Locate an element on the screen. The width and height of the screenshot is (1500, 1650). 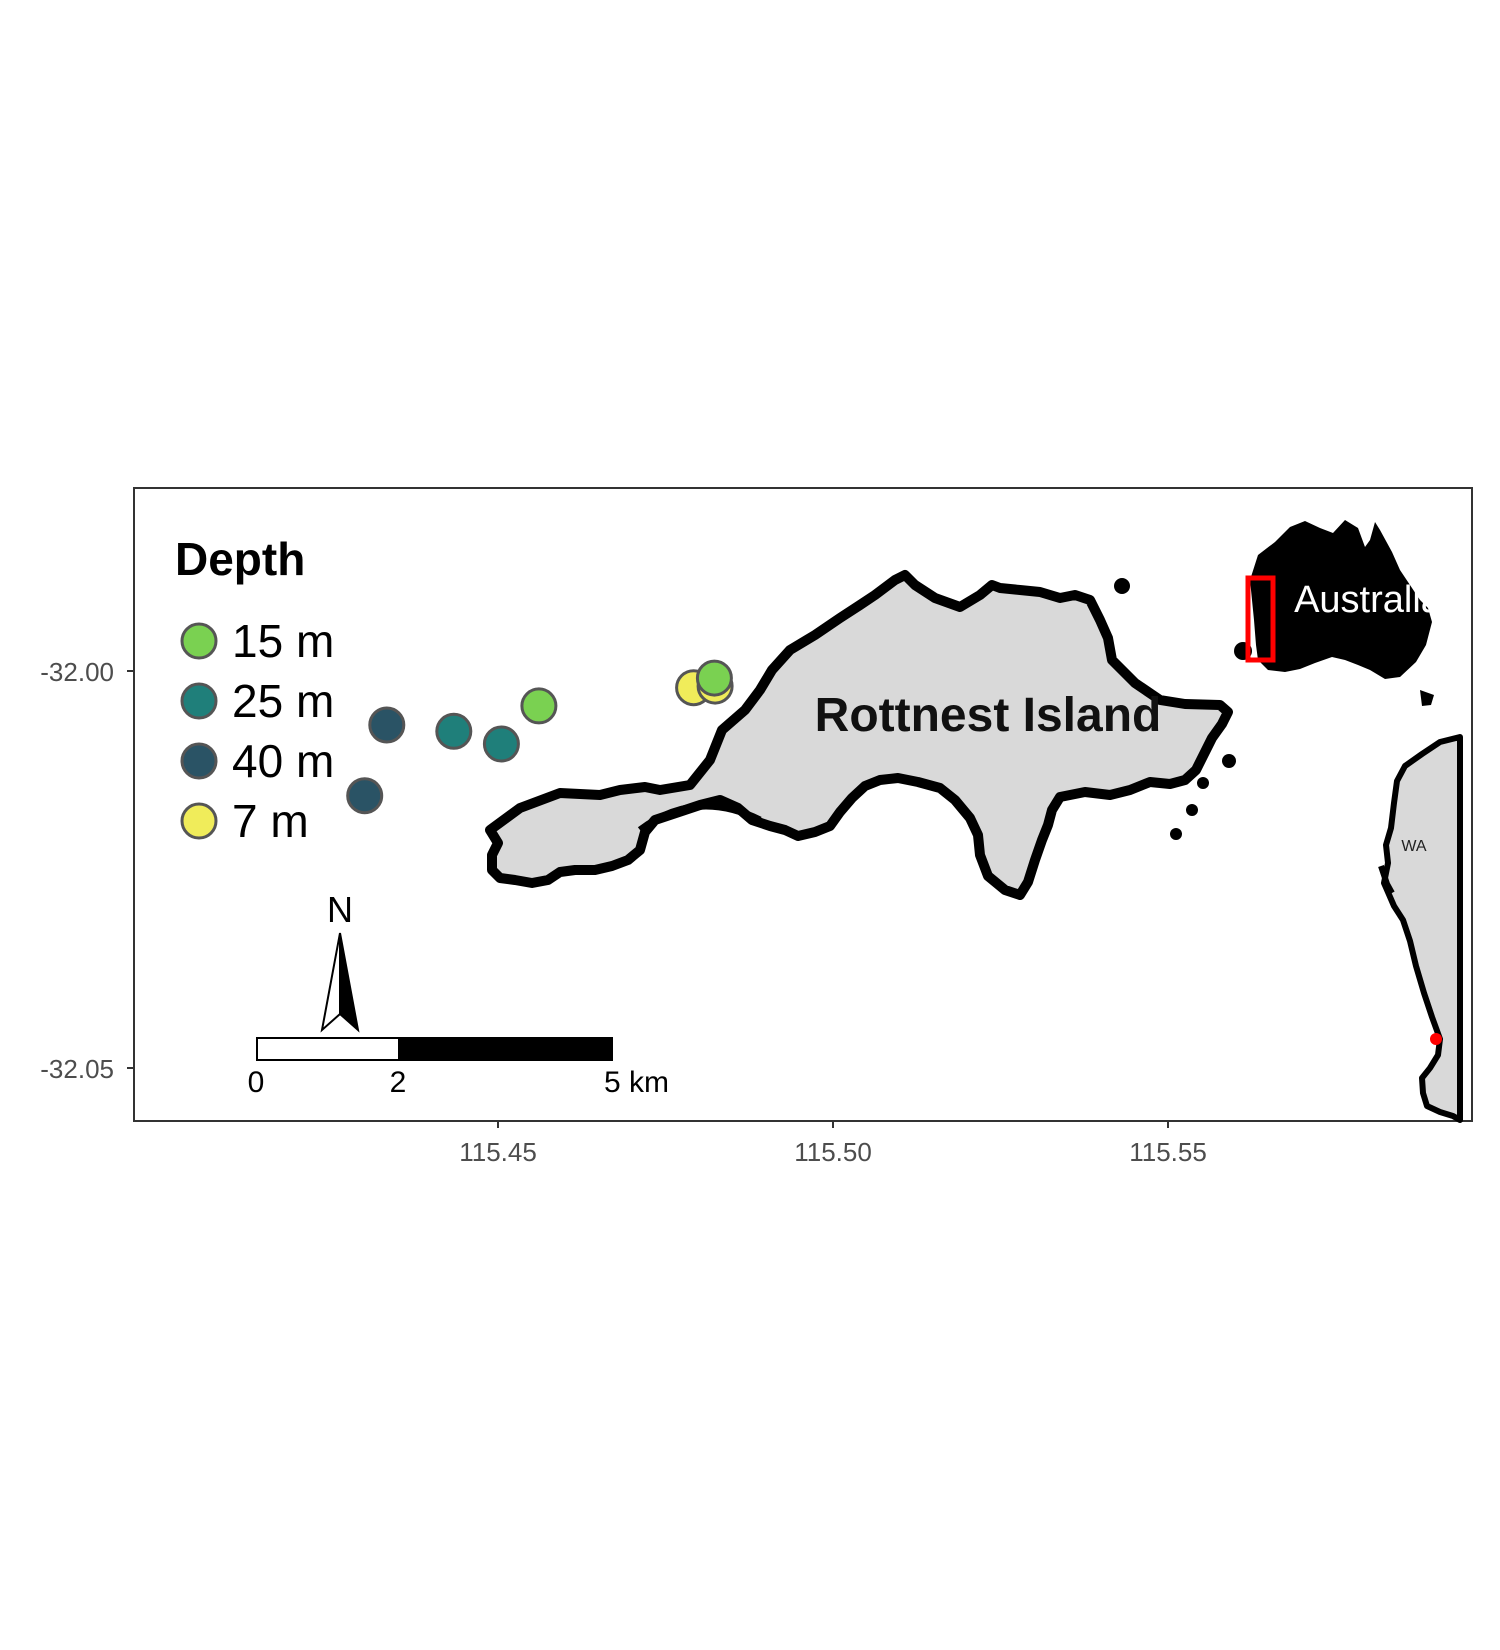
australia-silhouette is located at coordinates (1341, 599).